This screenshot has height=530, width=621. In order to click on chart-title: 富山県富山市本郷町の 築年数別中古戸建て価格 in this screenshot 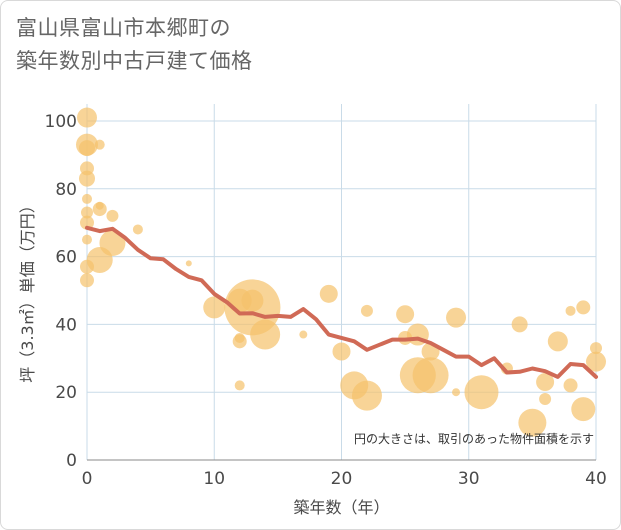, I will do `click(134, 45)`.